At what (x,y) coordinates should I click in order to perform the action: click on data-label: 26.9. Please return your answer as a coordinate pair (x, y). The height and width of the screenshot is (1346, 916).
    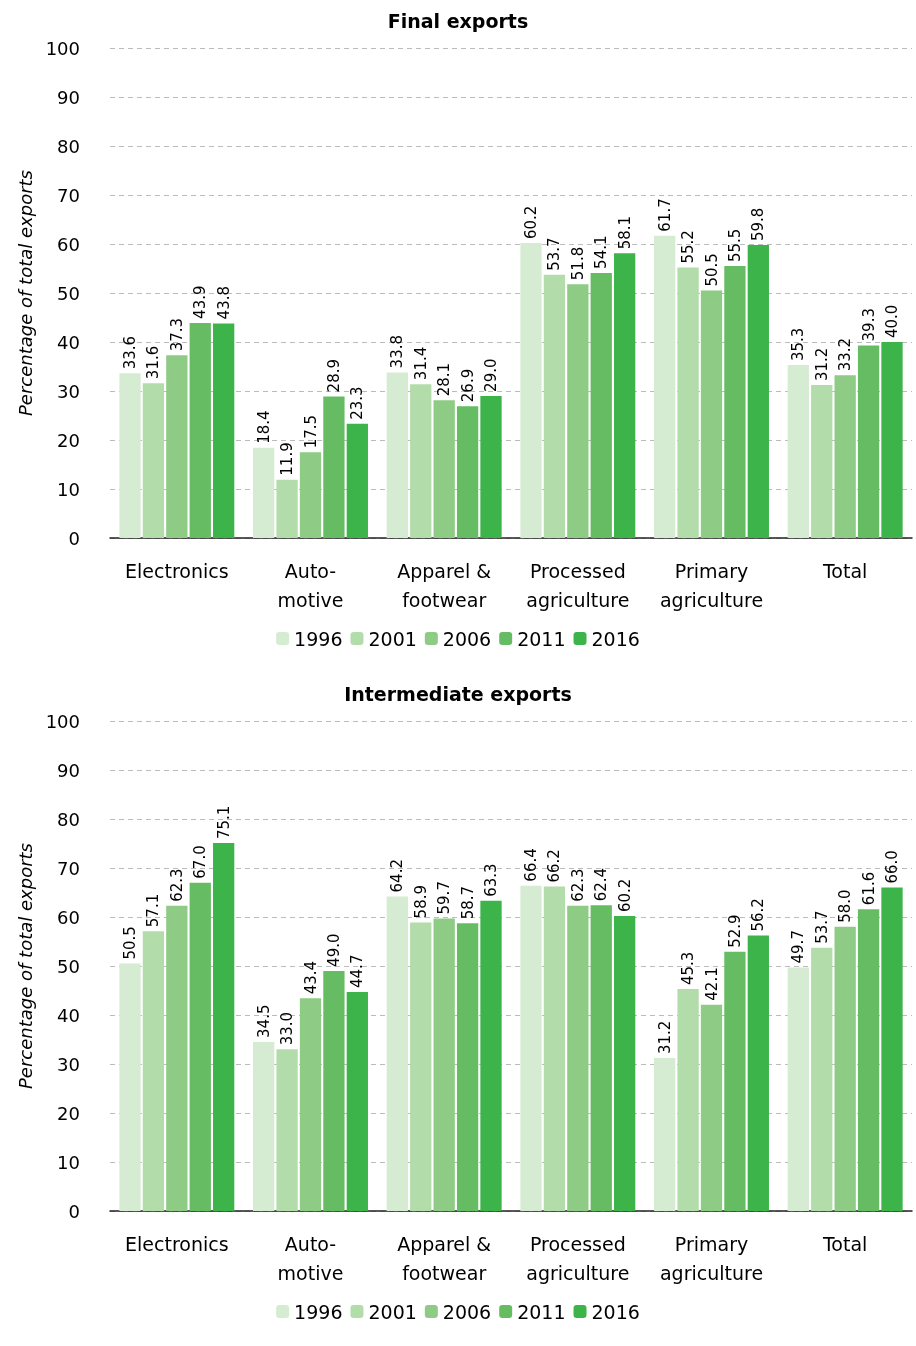
    Looking at the image, I should click on (467, 385).